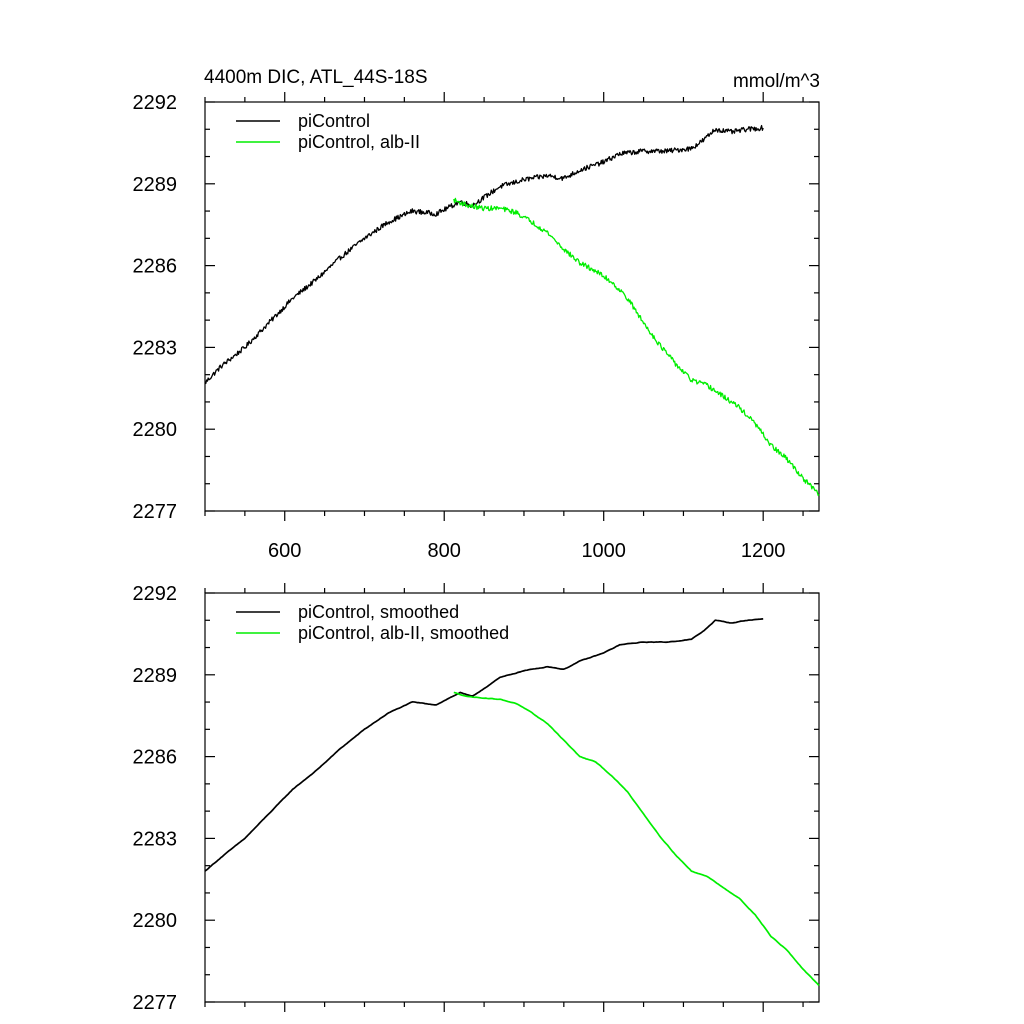 This screenshot has height=1024, width=1024. Describe the element at coordinates (776, 81) in the screenshot. I see `units-label: mmol/m^3` at that location.